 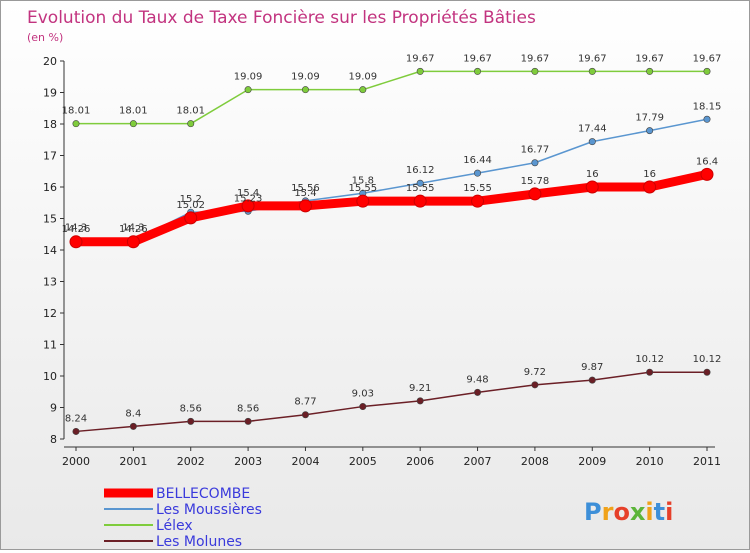 I want to click on x-tick-label: 2002, so click(x=191, y=461).